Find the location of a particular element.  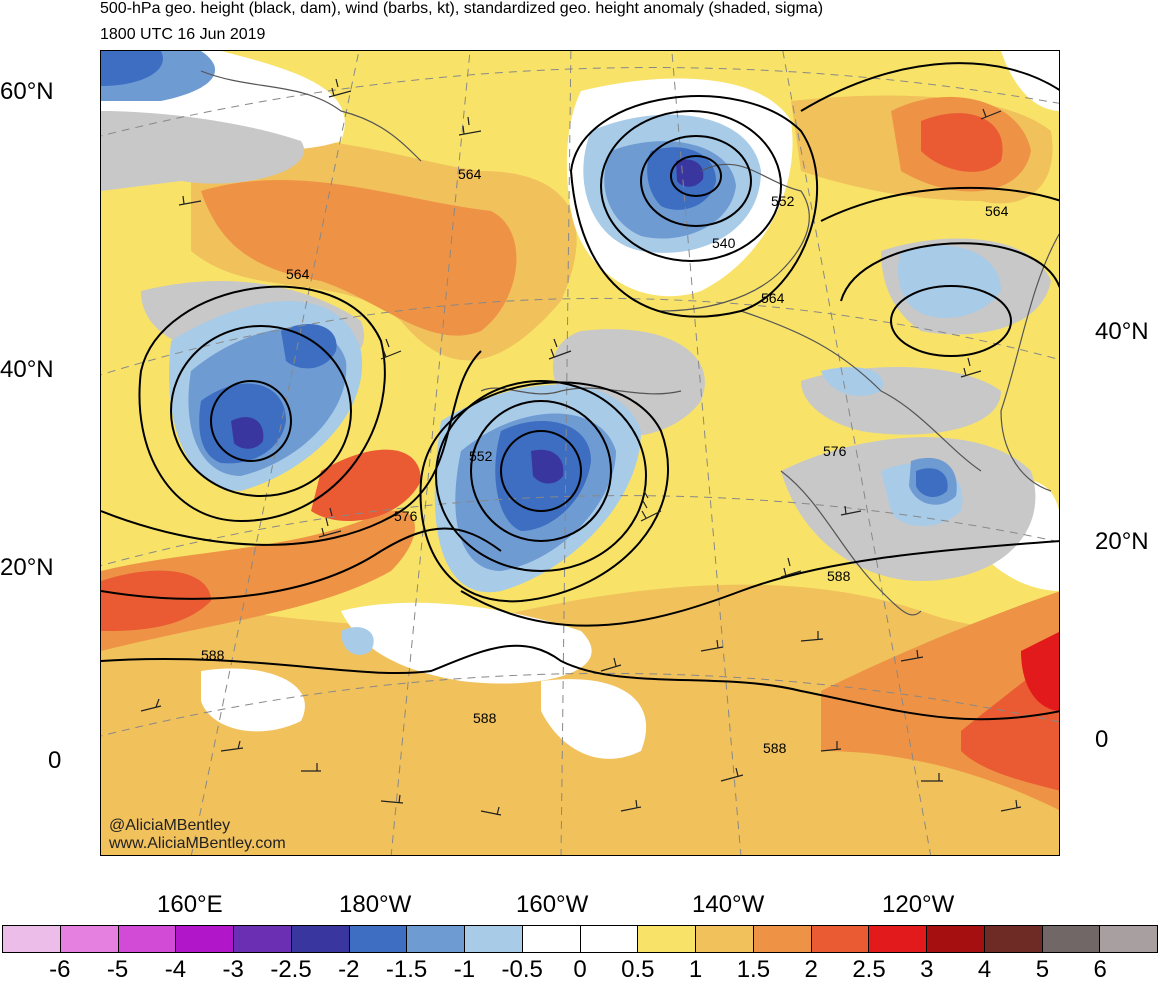

colorbar-label: -5 is located at coordinates (117, 969).